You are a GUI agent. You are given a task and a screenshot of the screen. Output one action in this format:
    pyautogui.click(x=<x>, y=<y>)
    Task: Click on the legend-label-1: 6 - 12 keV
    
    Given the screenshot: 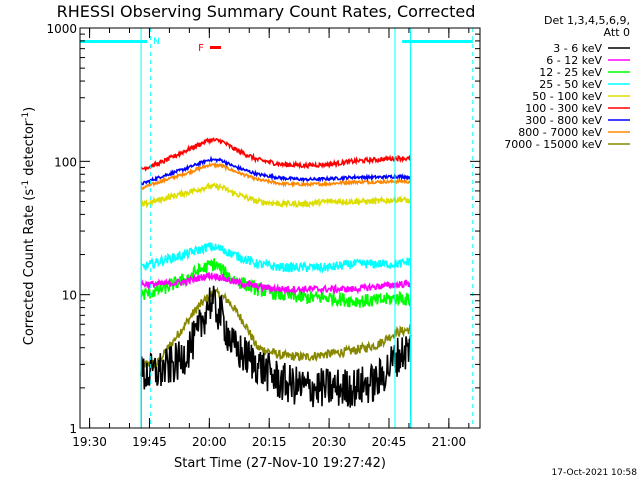 What is the action you would take?
    pyautogui.click(x=574, y=60)
    